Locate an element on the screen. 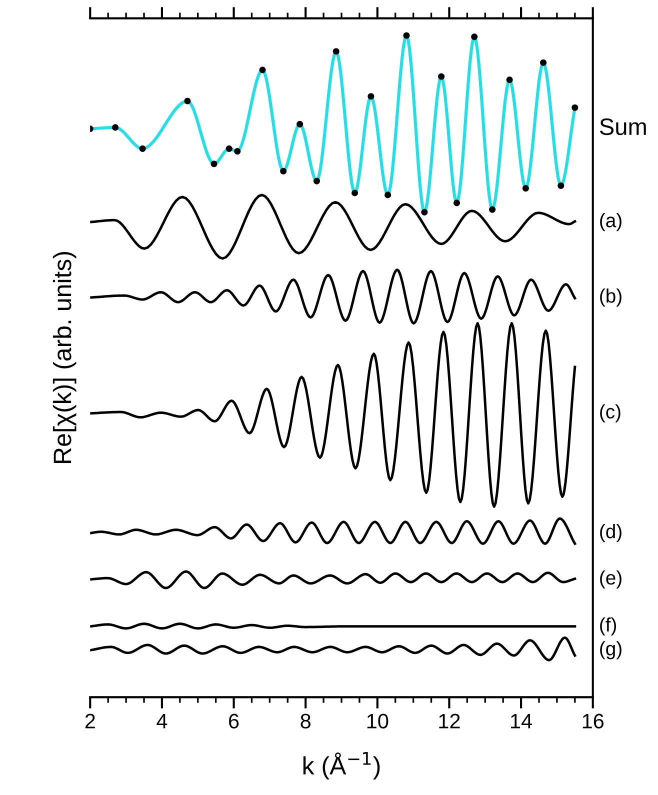  series-label: (g) is located at coordinates (611, 650).